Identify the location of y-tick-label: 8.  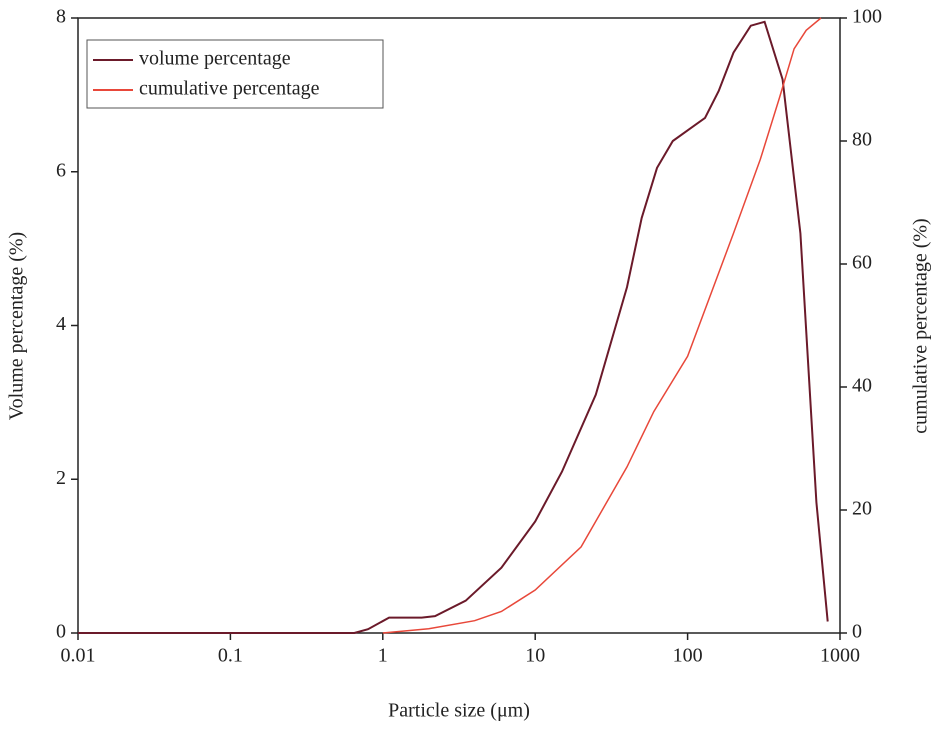
(61, 17).